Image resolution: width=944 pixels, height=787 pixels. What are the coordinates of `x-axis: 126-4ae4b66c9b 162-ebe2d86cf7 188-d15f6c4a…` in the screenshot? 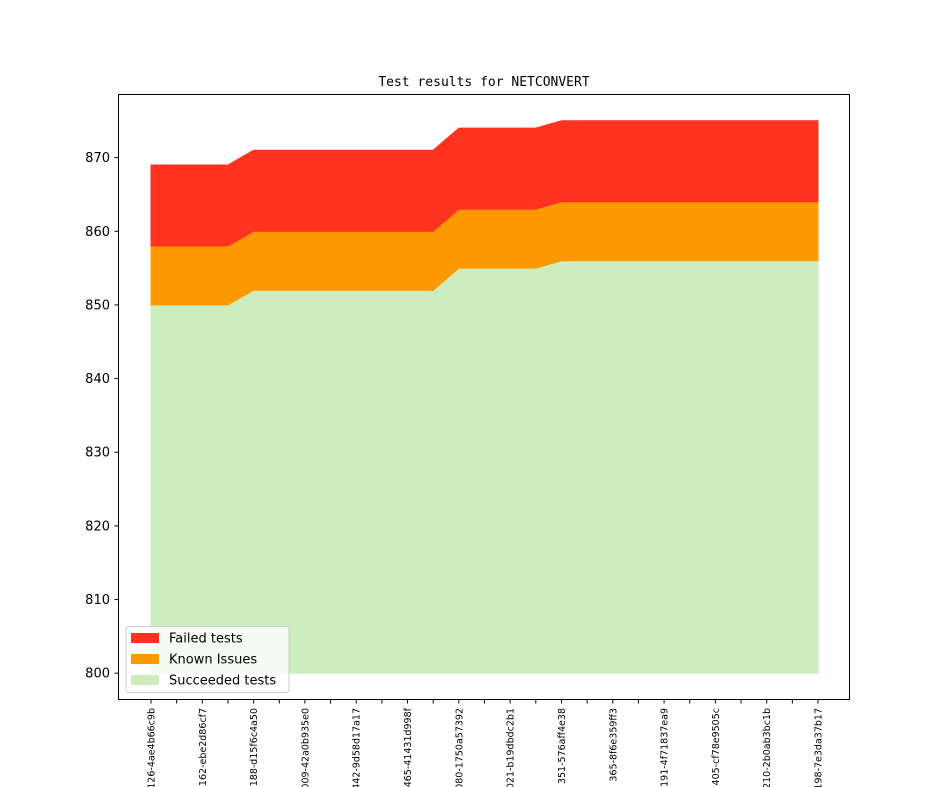 It's located at (486, 743).